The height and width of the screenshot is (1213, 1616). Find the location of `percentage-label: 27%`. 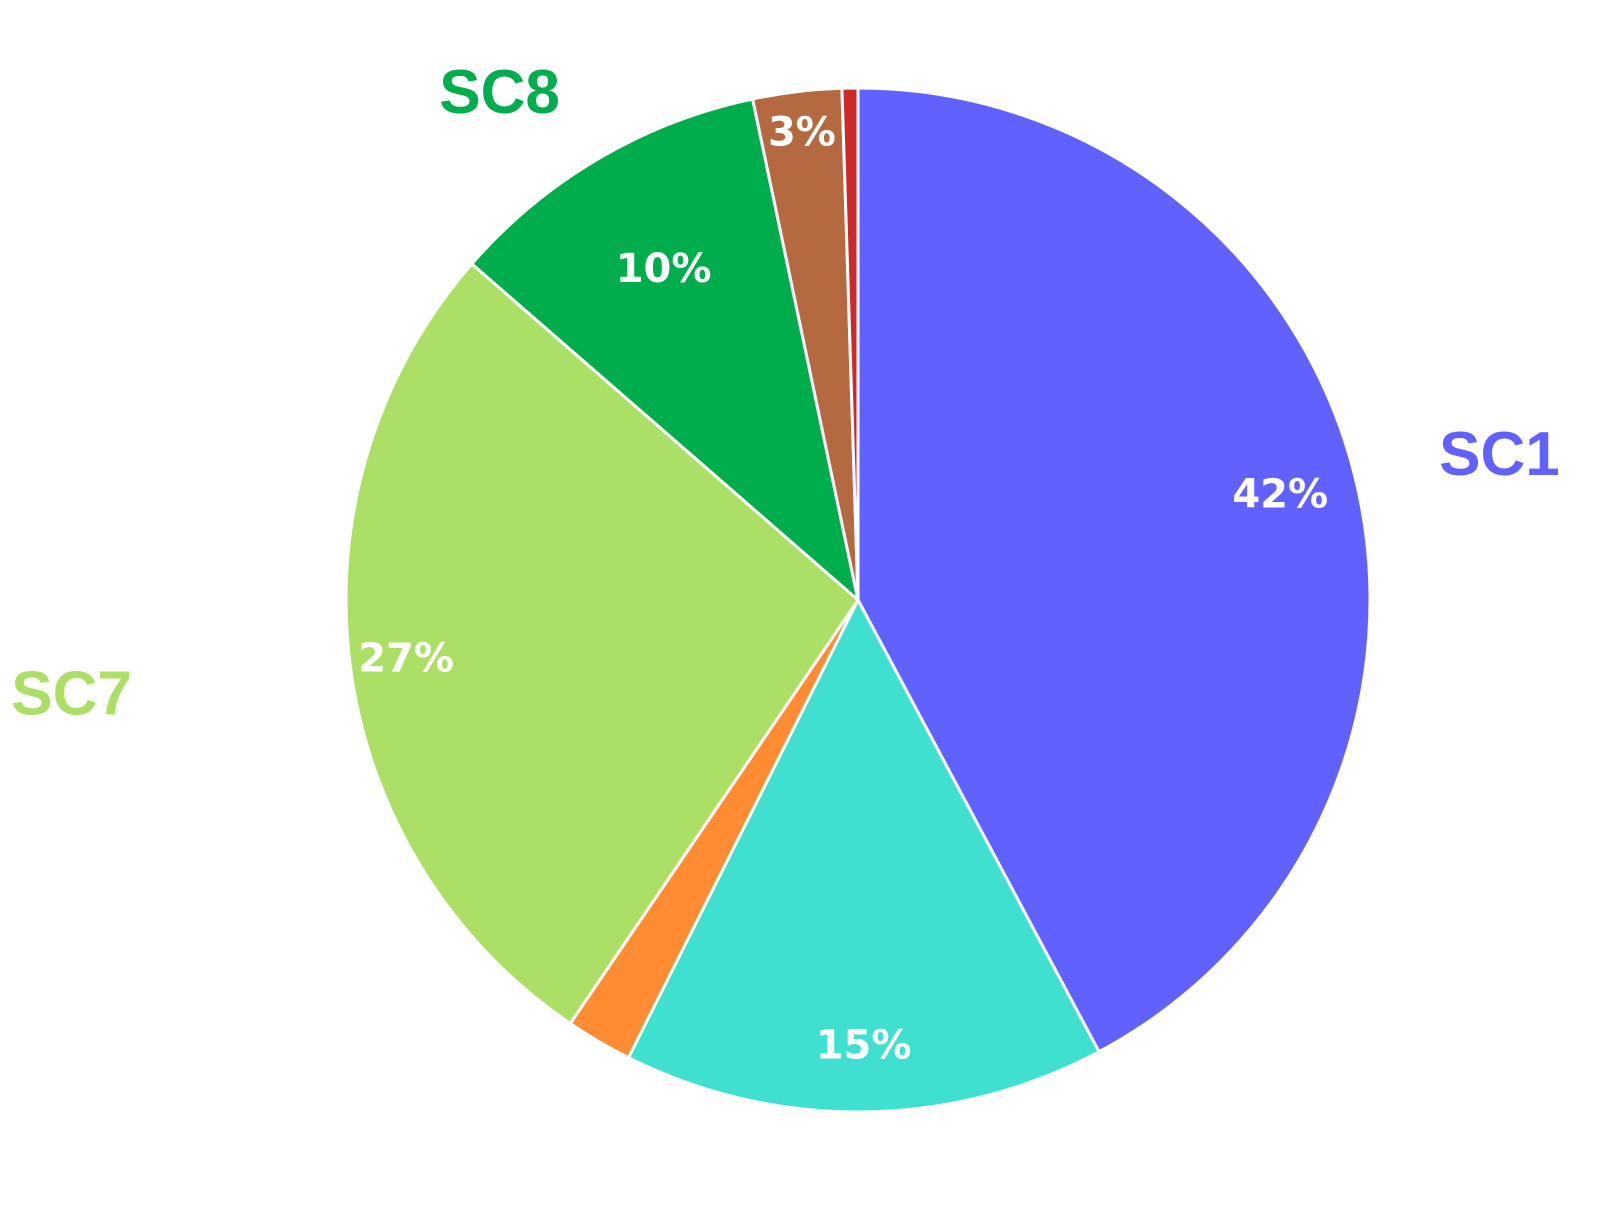

percentage-label: 27% is located at coordinates (406, 659).